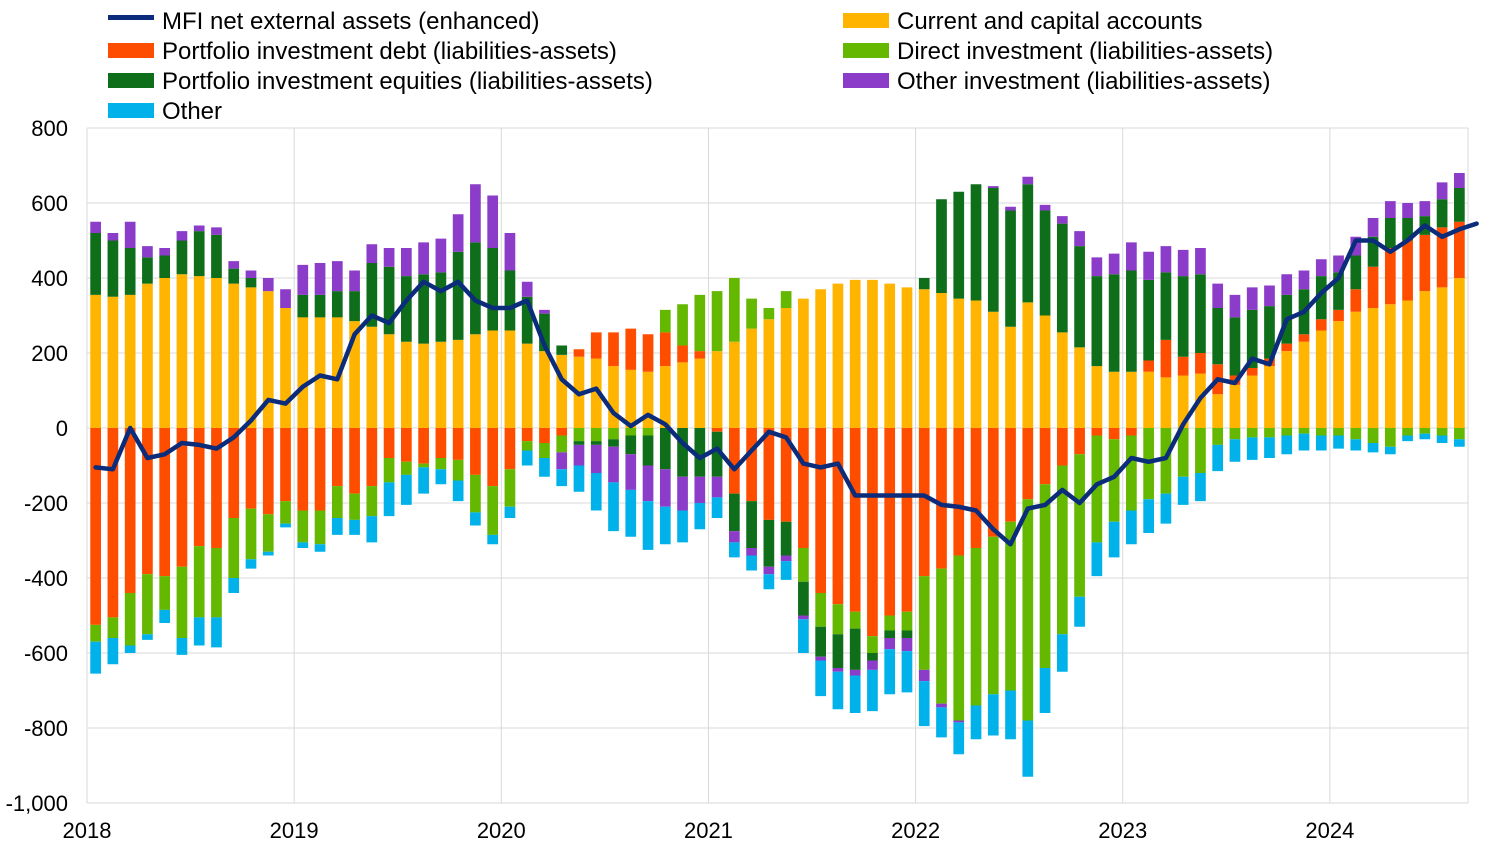  What do you see at coordinates (62, 428) in the screenshot?
I see `y-tick-label: 0` at bounding box center [62, 428].